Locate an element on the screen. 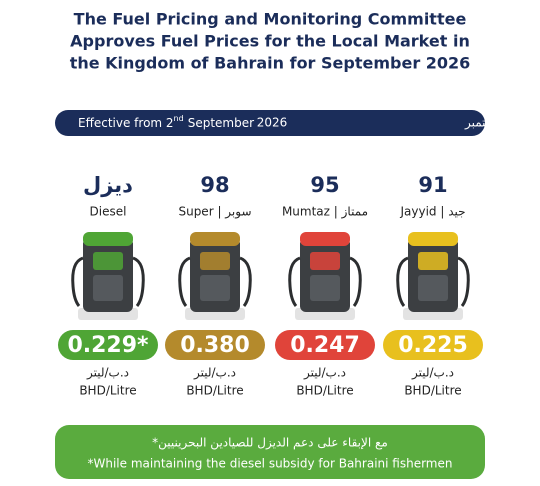 The image size is (540, 486). banner is located at coordinates (270, 123).